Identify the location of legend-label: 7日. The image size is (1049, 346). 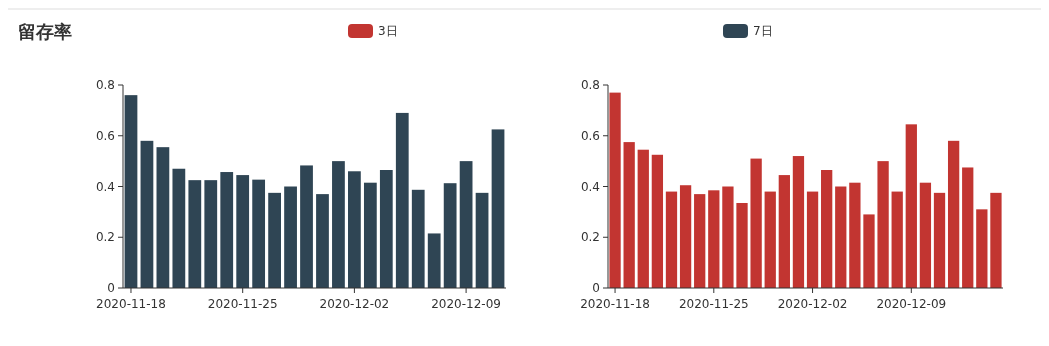
(763, 31).